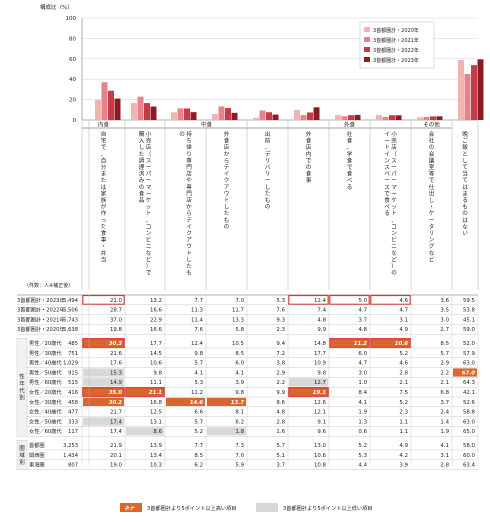 The image size is (490, 524). What do you see at coordinates (362, 311) in the screenshot?
I see `table-cell-value: 4.7` at bounding box center [362, 311].